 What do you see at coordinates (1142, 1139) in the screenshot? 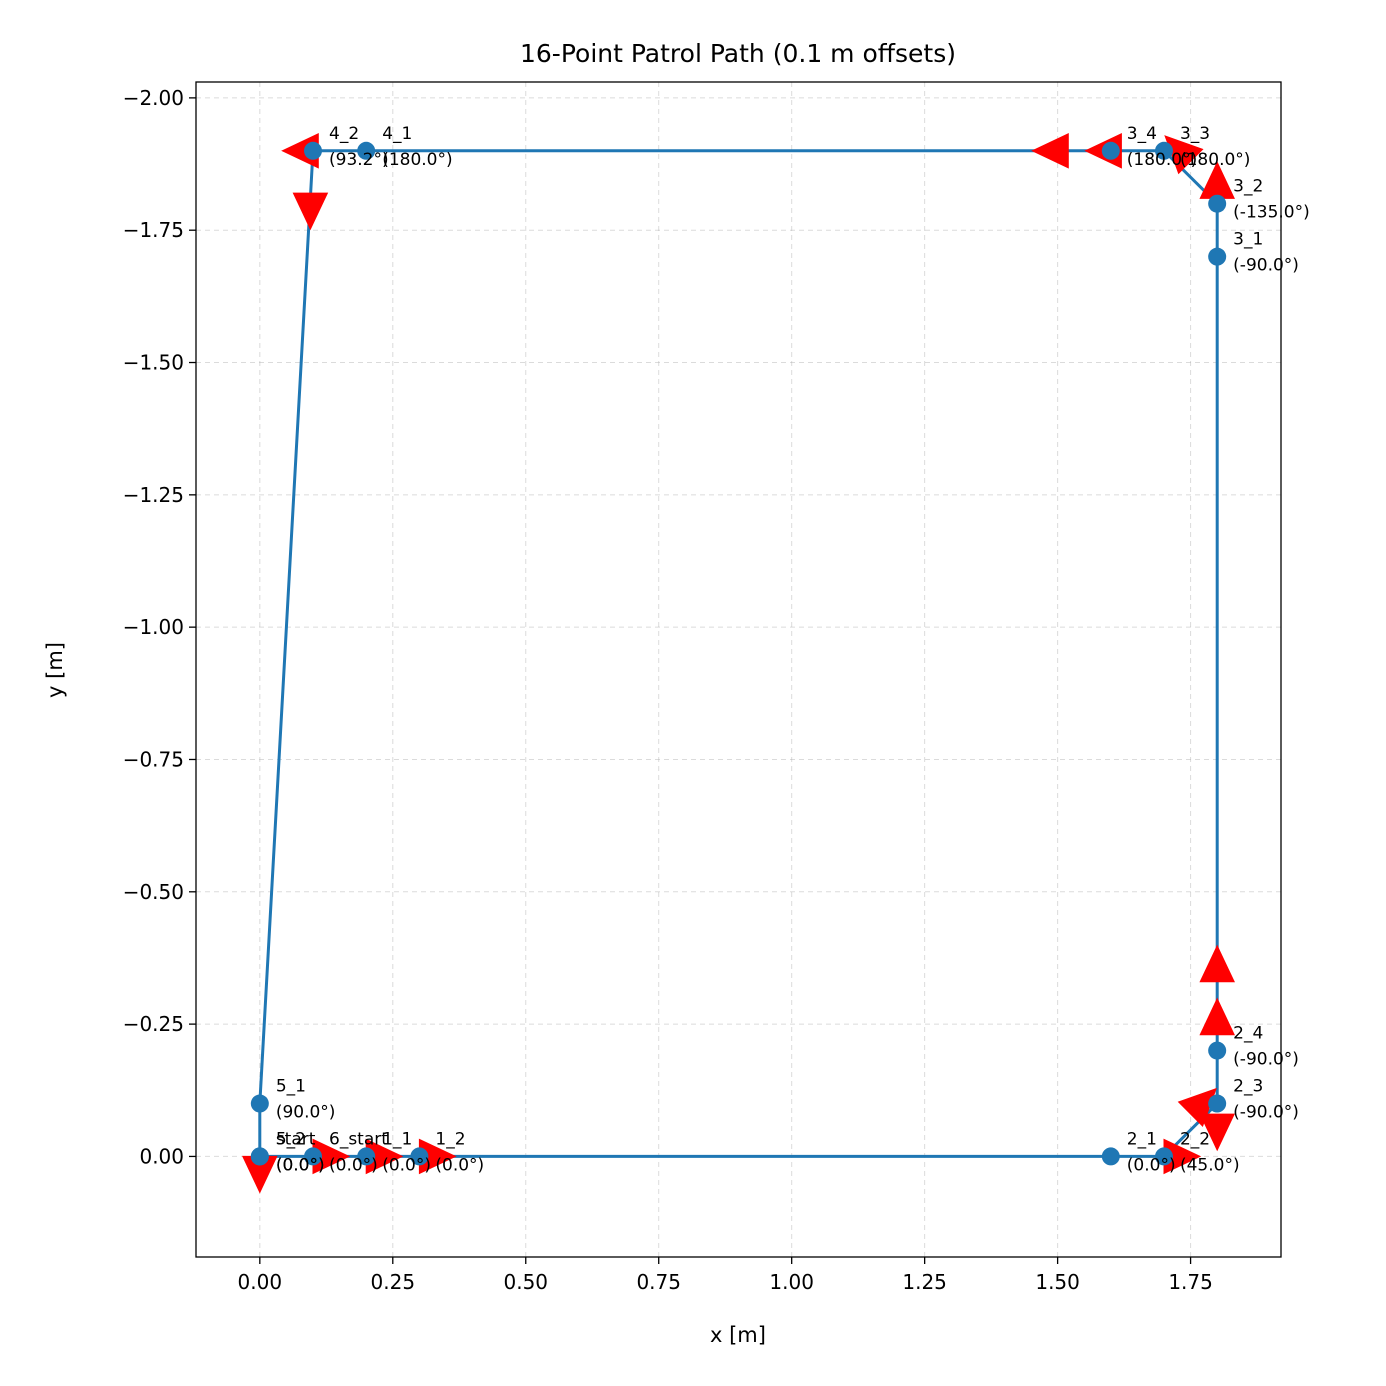
I see `waypoint-name-label: 2_1` at bounding box center [1142, 1139].